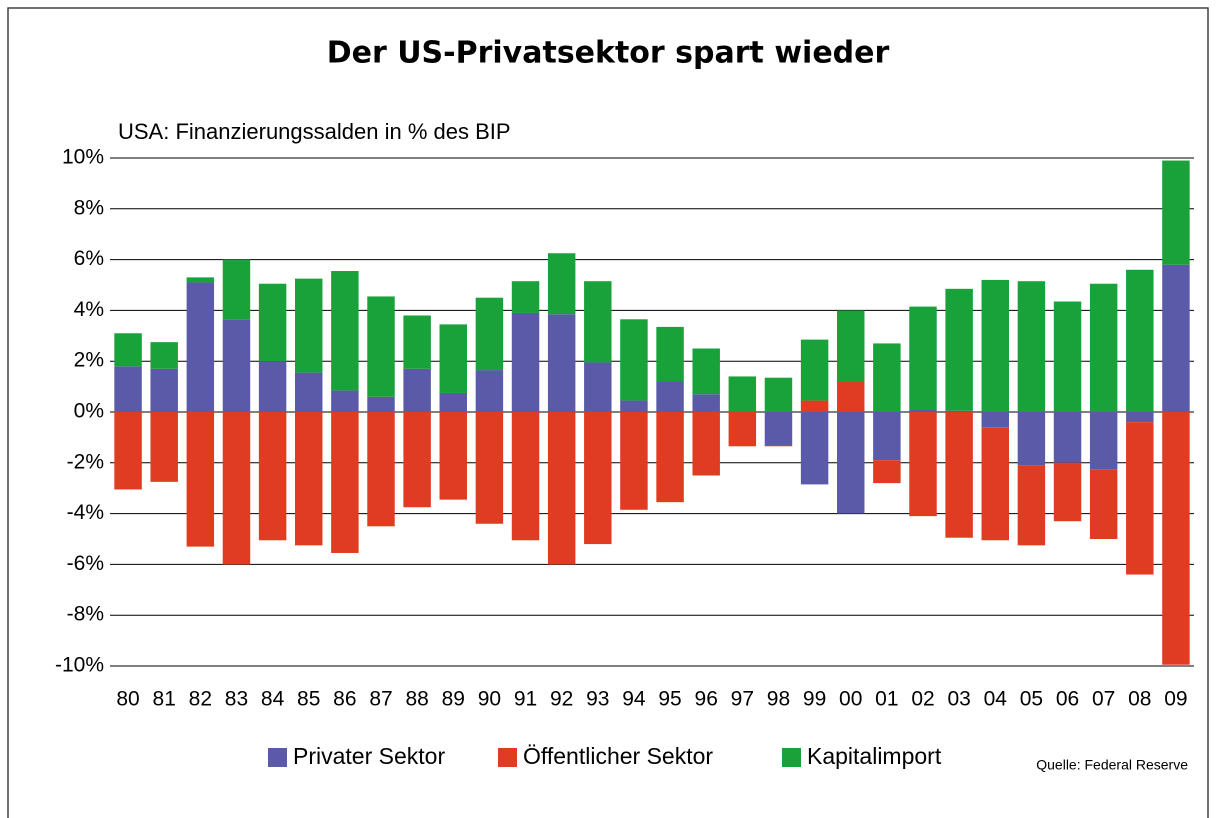  I want to click on y-tick-label: -8%, so click(85, 614).